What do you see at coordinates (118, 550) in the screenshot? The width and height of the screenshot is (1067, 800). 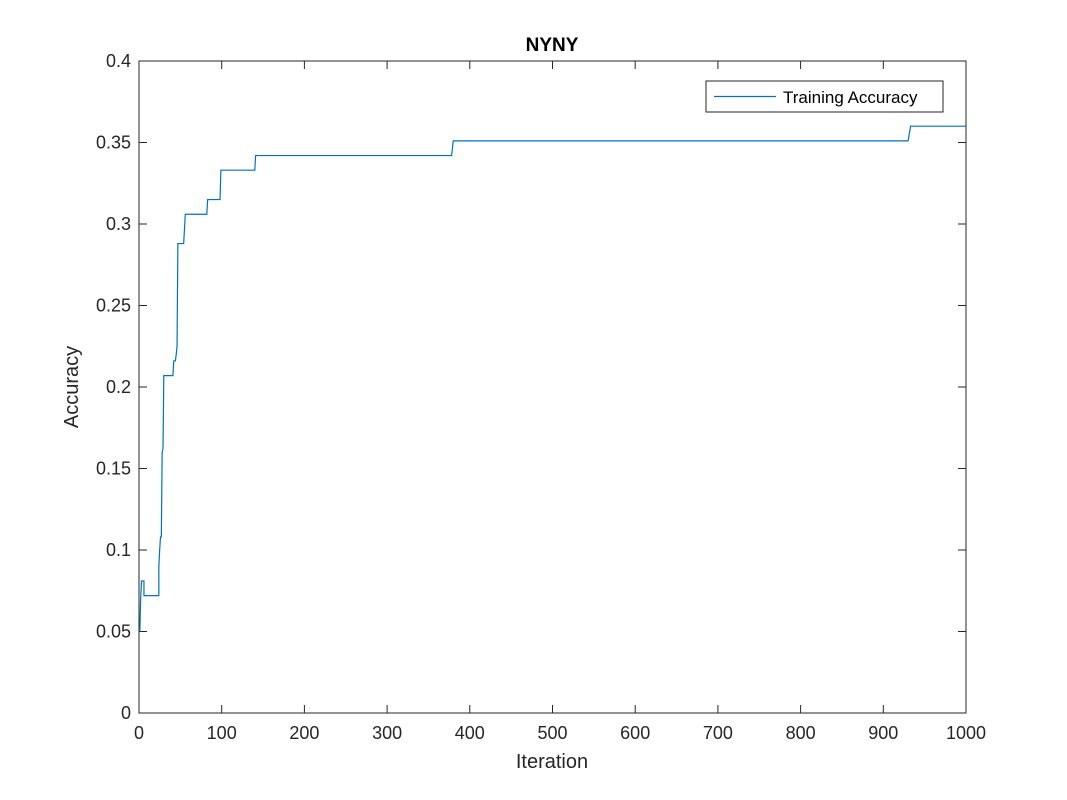 I see `y-tick-label: 0.1` at bounding box center [118, 550].